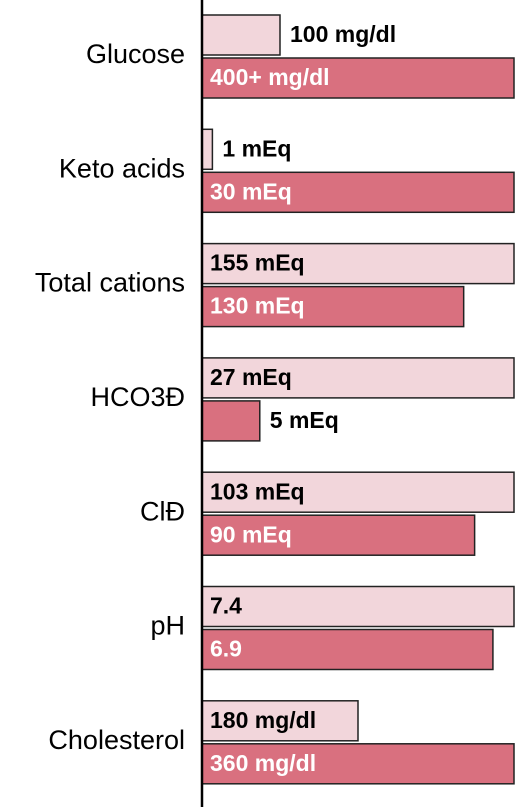  I want to click on value-label: 90 mEq, so click(251, 534).